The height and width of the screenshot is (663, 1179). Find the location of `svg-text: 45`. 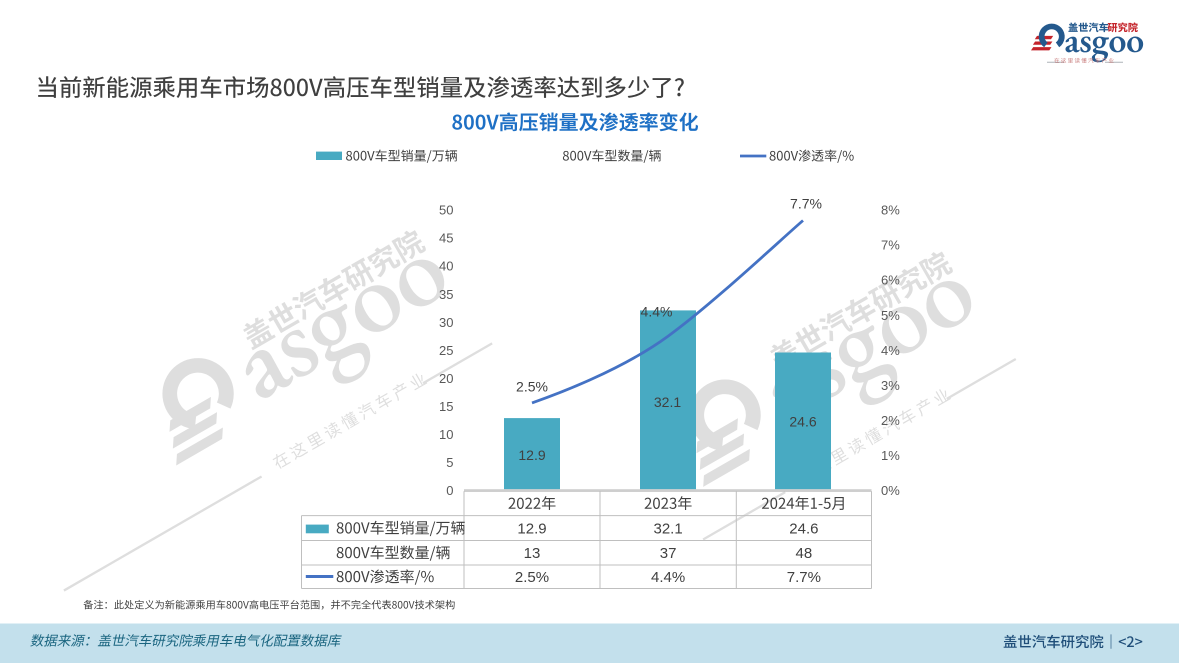

svg-text: 45 is located at coordinates (446, 238).